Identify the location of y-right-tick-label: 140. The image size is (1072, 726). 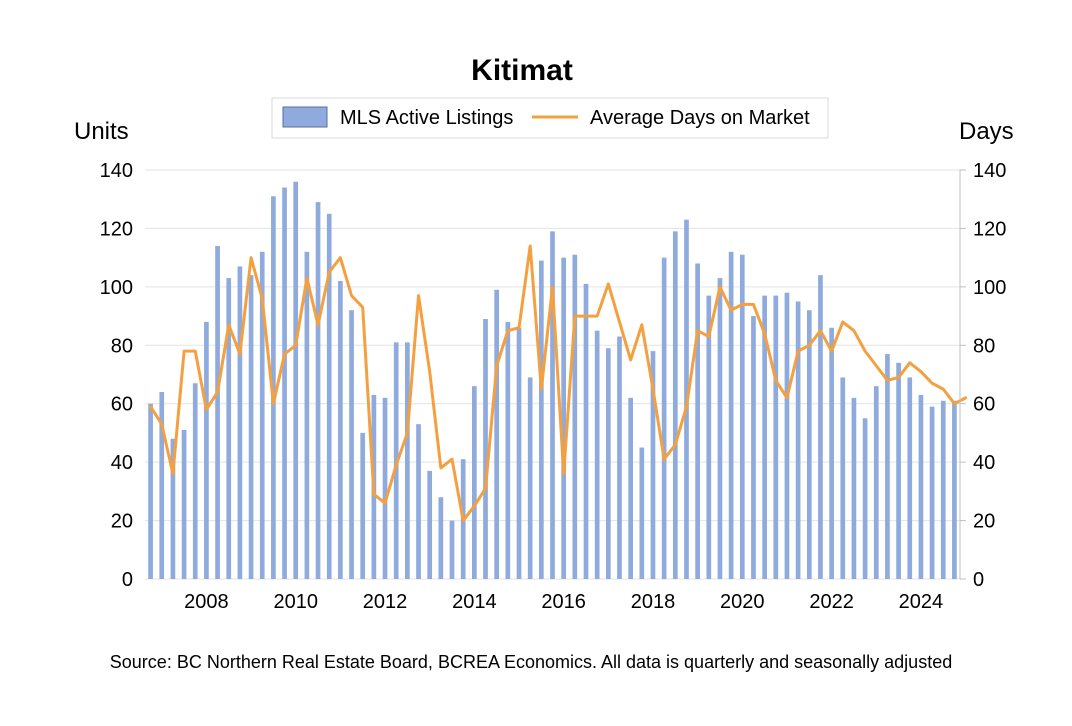
(989, 171).